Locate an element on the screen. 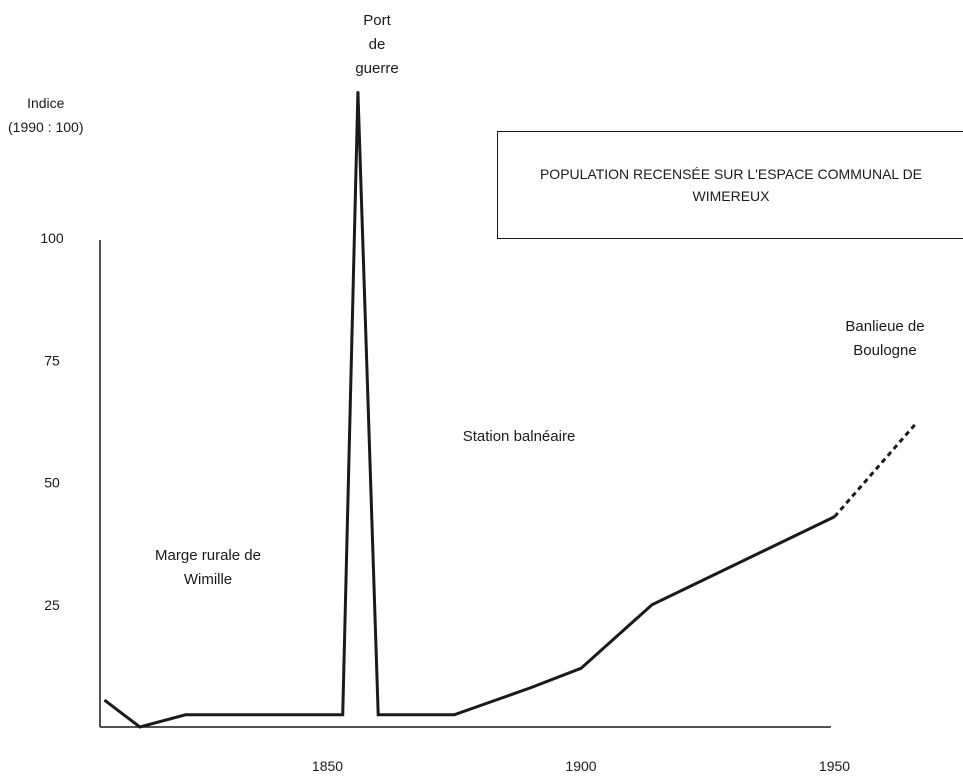 The image size is (963, 778). annotation-banlieue-line-1: Banlieue de is located at coordinates (884, 326).